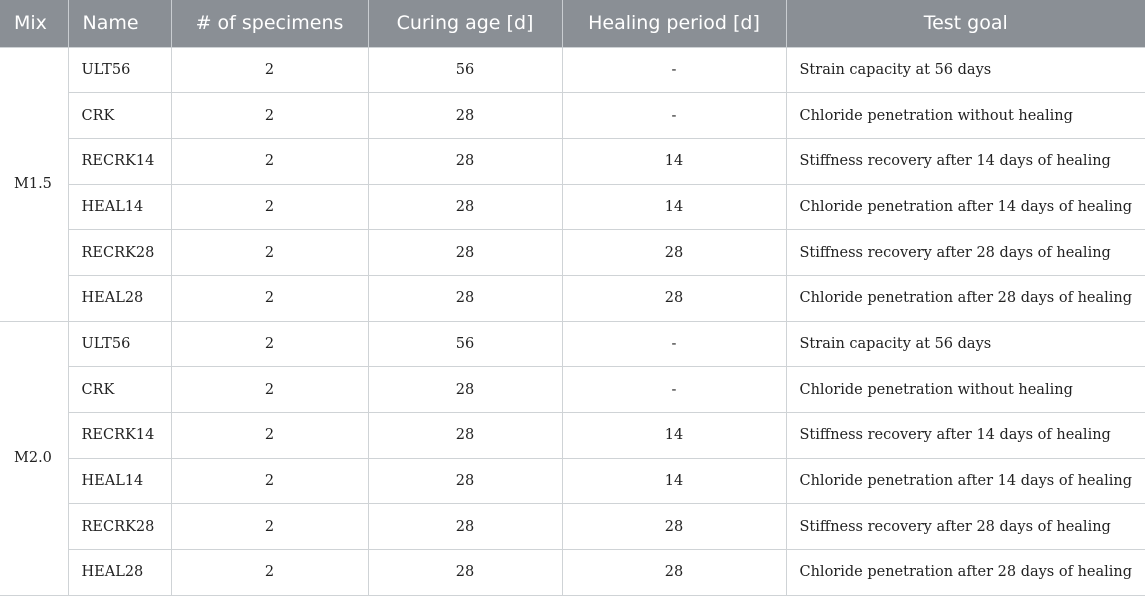 This screenshot has width=1145, height=596. I want to click on cell-mix: M2.0, so click(34, 458).